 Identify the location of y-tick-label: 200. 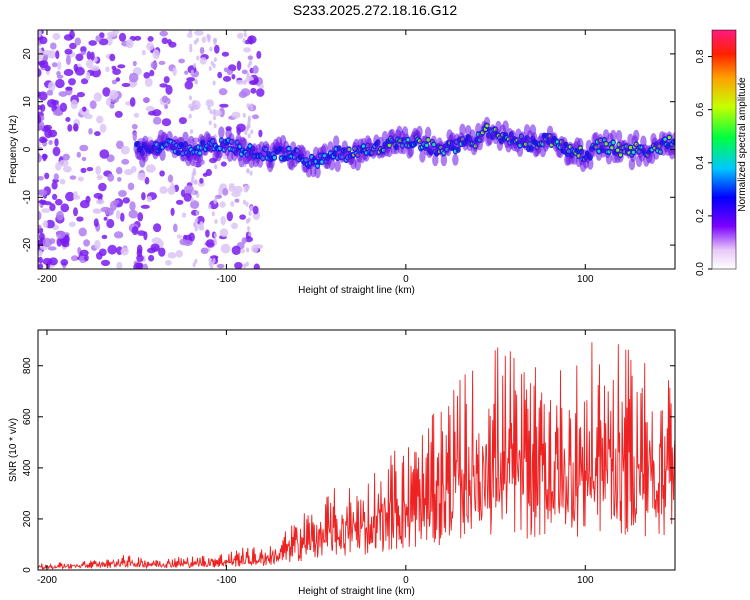
(27, 518).